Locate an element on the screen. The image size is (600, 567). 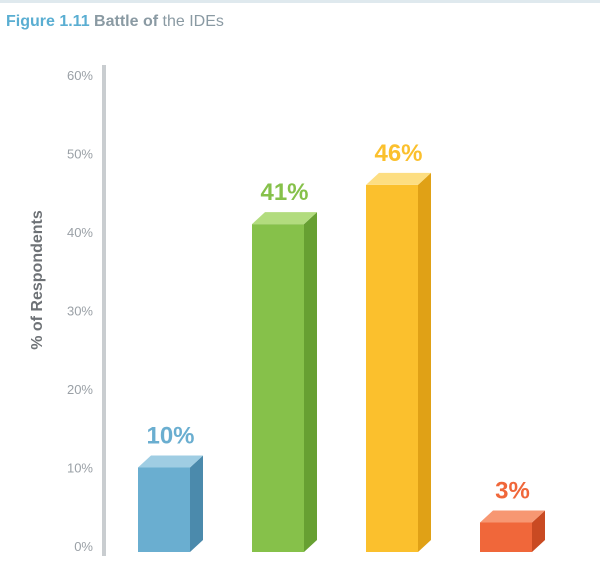
y-tick-label: 50% is located at coordinates (80, 154).